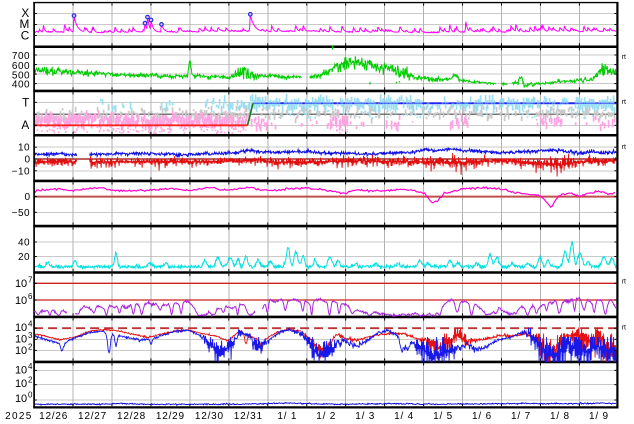  Describe the element at coordinates (248, 416) in the screenshot. I see `svg-text: 12/31` at that location.